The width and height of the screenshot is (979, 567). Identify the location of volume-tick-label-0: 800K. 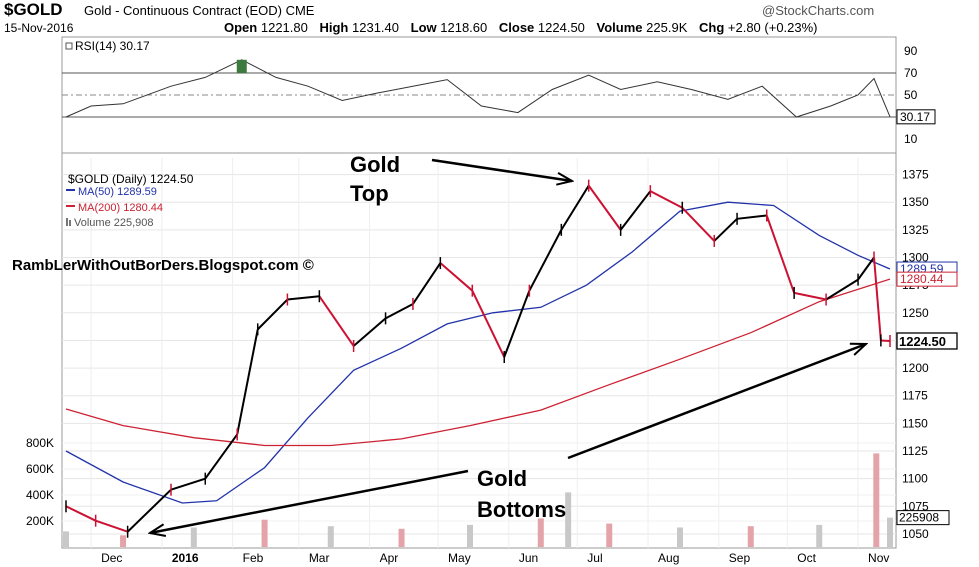
(40, 443).